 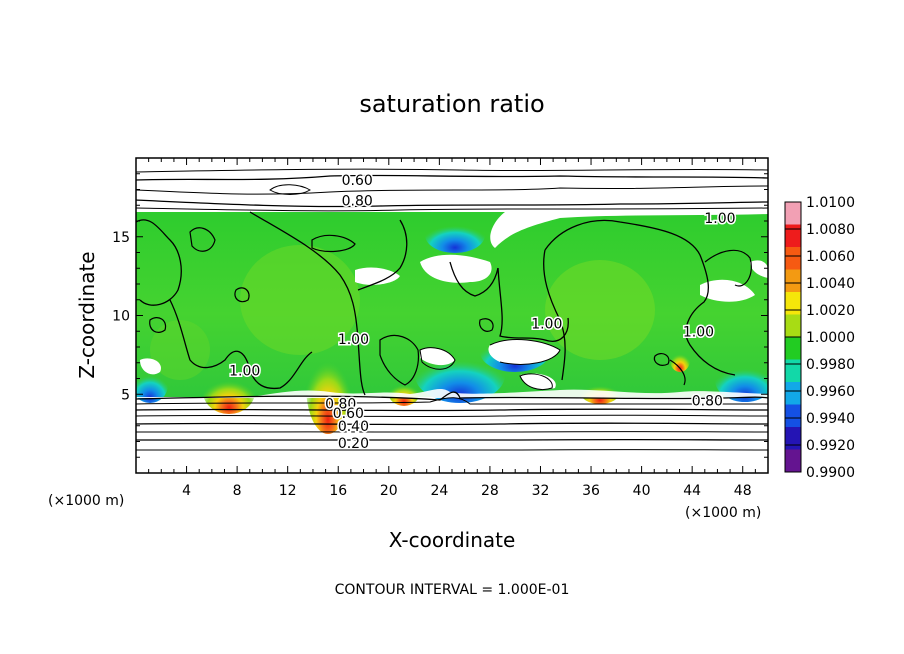 I want to click on x-unit-right: (×1000 m), so click(x=723, y=513).